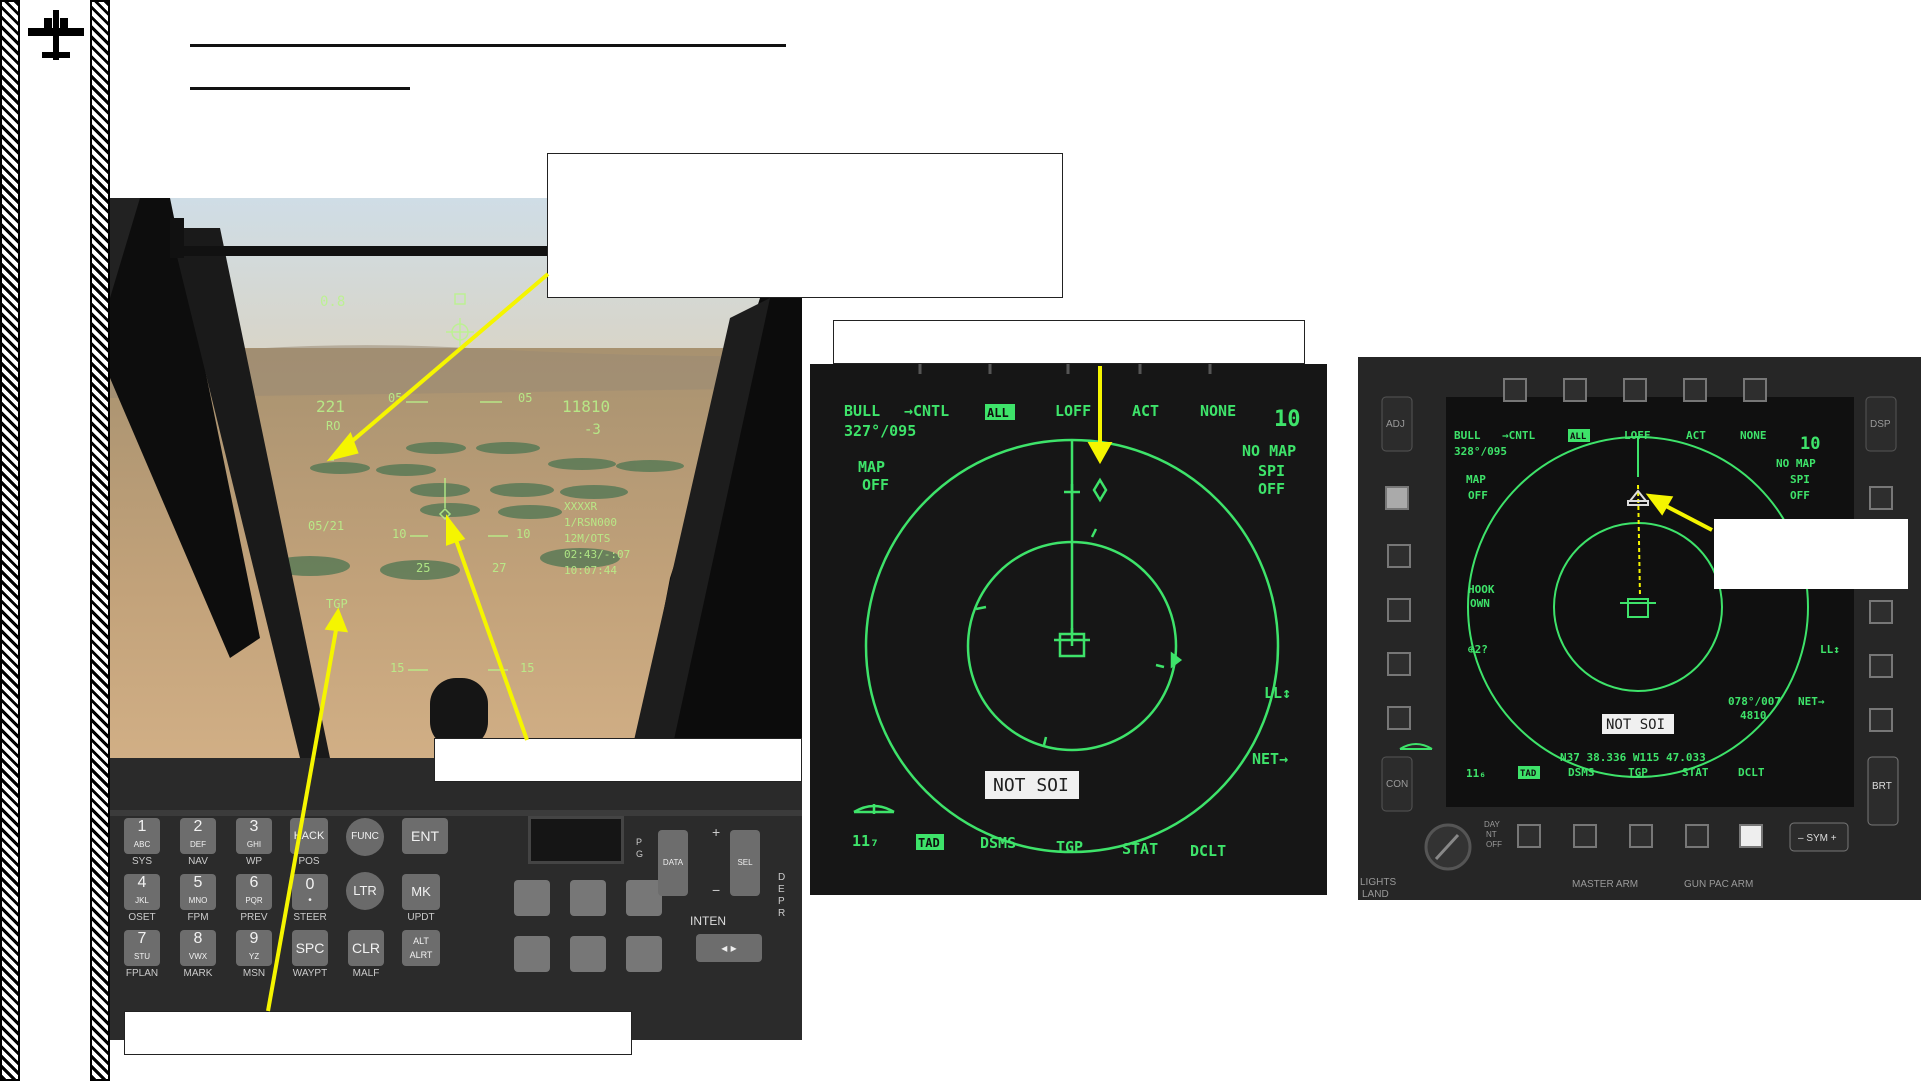 The width and height of the screenshot is (1921, 1081). What do you see at coordinates (254, 948) in the screenshot?
I see `cdu-key: 9 YZ` at bounding box center [254, 948].